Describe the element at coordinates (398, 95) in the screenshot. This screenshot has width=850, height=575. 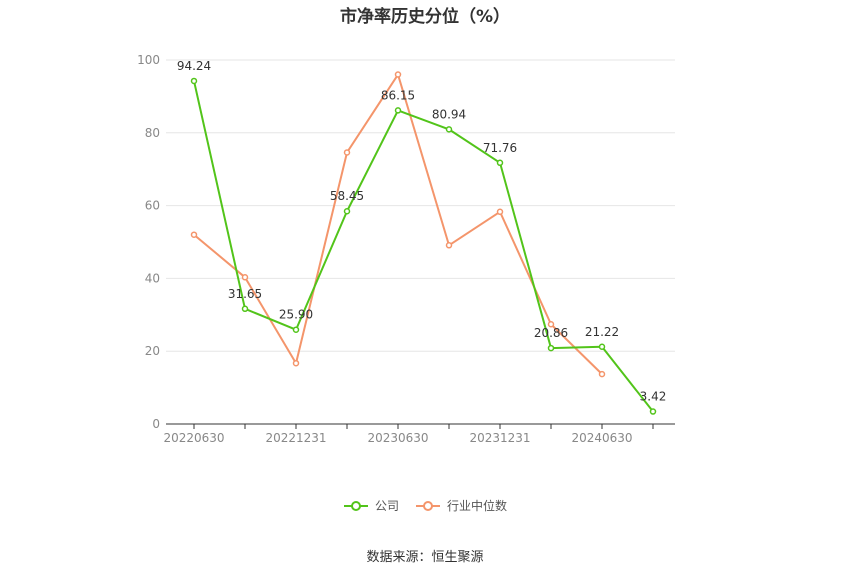
I see `data-label: 86.15` at that location.